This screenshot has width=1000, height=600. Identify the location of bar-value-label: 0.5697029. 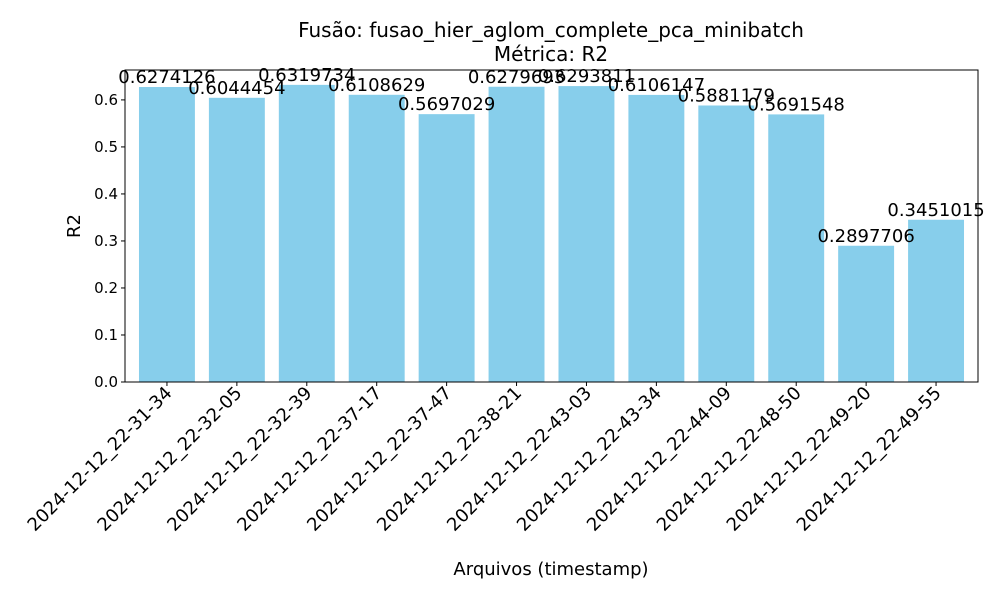
(446, 104).